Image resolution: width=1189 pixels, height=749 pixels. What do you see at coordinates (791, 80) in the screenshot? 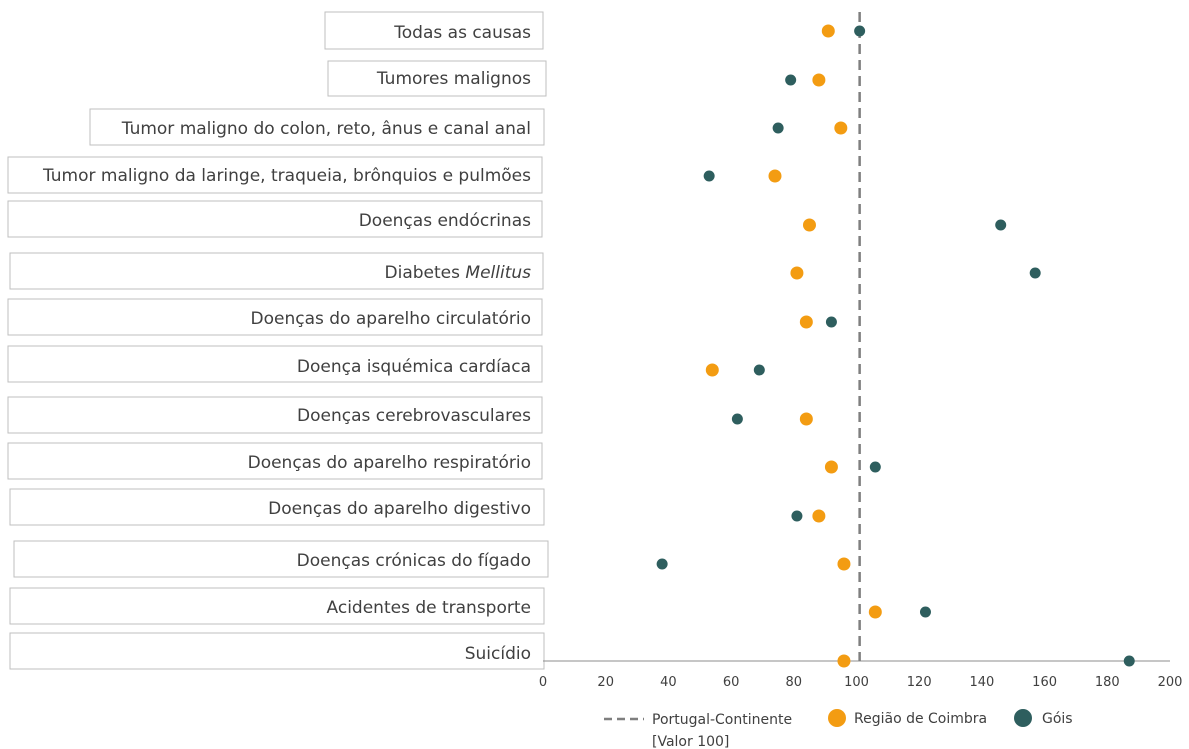
I see `point-gois-tumores-malignos` at bounding box center [791, 80].